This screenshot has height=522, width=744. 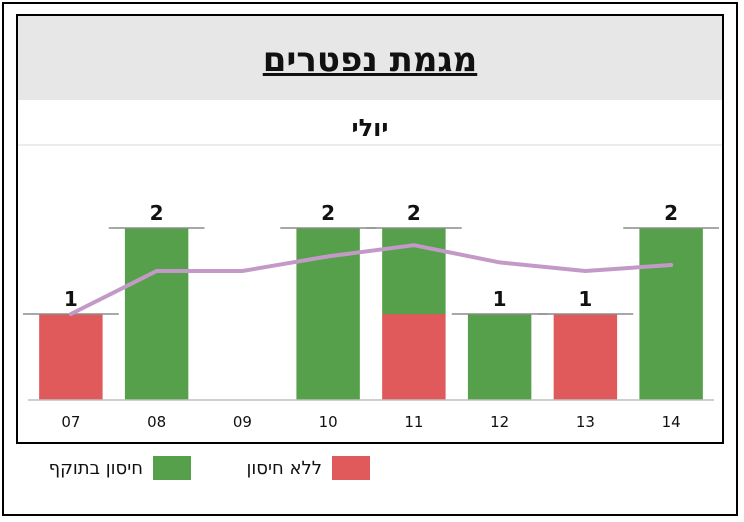 I want to click on x-tick-label-11: 11, so click(x=413, y=422).